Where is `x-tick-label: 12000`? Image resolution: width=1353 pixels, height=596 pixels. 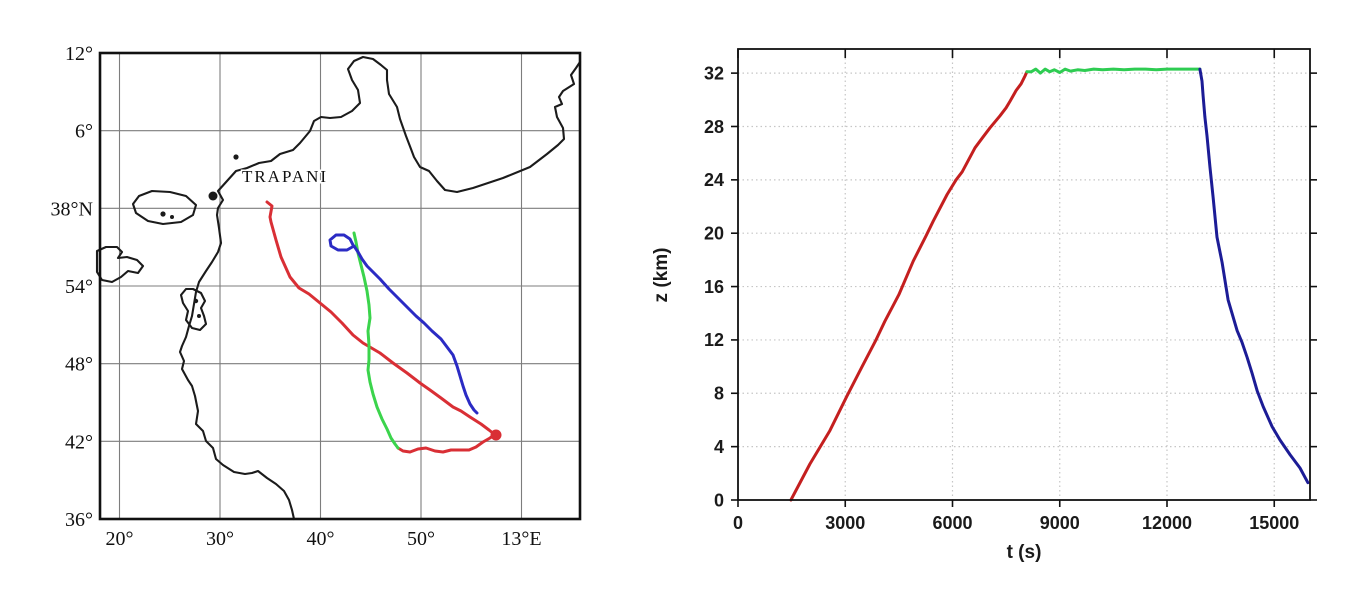 x-tick-label: 12000 is located at coordinates (1167, 523).